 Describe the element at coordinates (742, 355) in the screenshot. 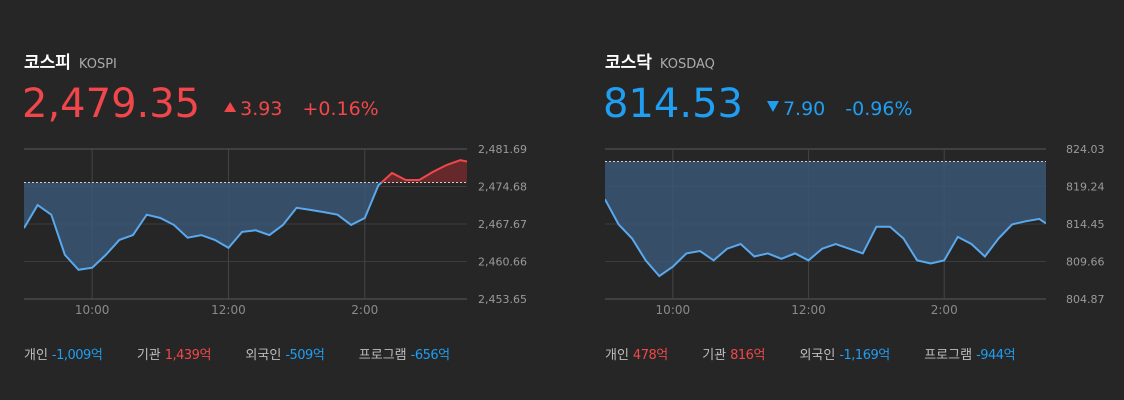

I see `investor-value: 816` at that location.